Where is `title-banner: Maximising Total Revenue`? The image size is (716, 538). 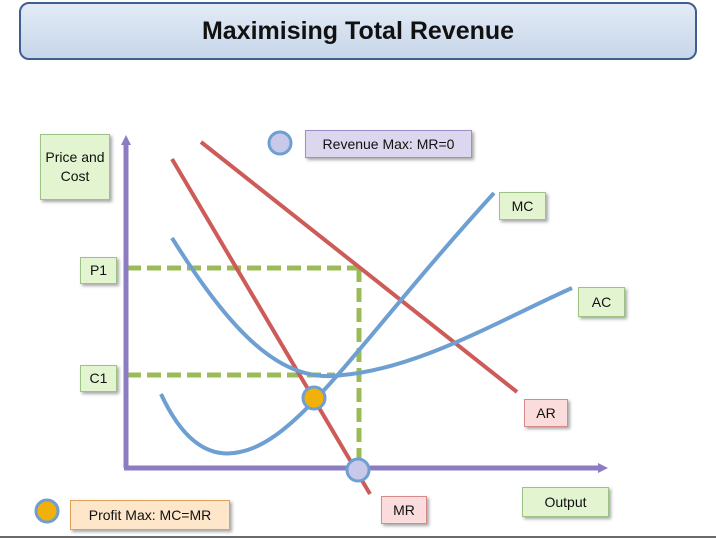 title-banner: Maximising Total Revenue is located at coordinates (358, 31).